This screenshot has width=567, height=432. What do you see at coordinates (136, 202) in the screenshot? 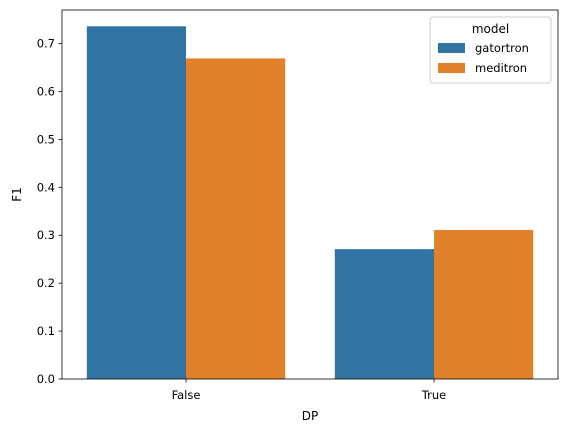
I see `bar-gatortron-false` at bounding box center [136, 202].